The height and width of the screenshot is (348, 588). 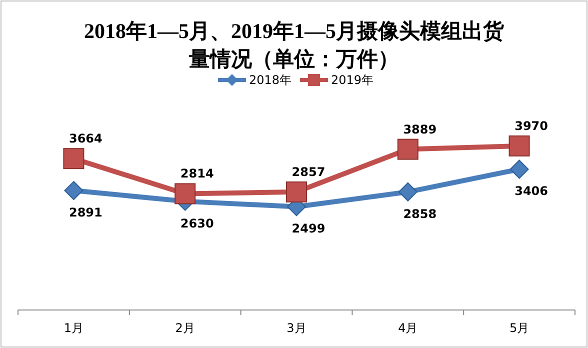 I want to click on x-tick-label: 2月, so click(x=185, y=328).